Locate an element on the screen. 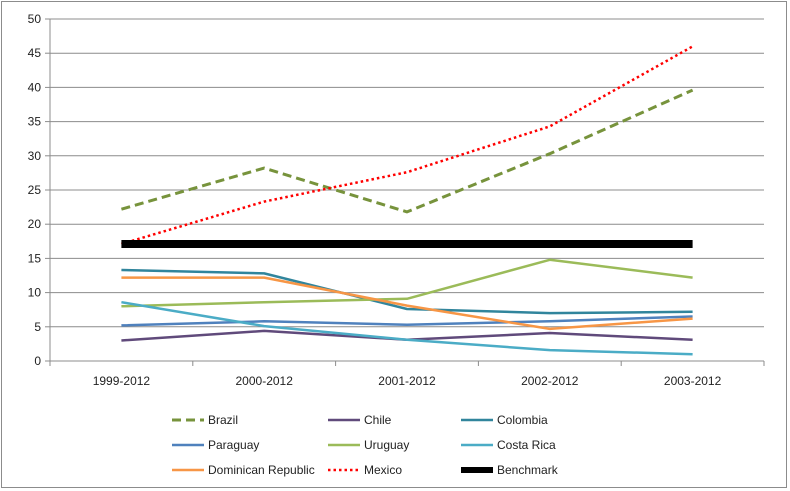 This screenshot has height=491, width=790. series-line-costa-rica is located at coordinates (407, 328).